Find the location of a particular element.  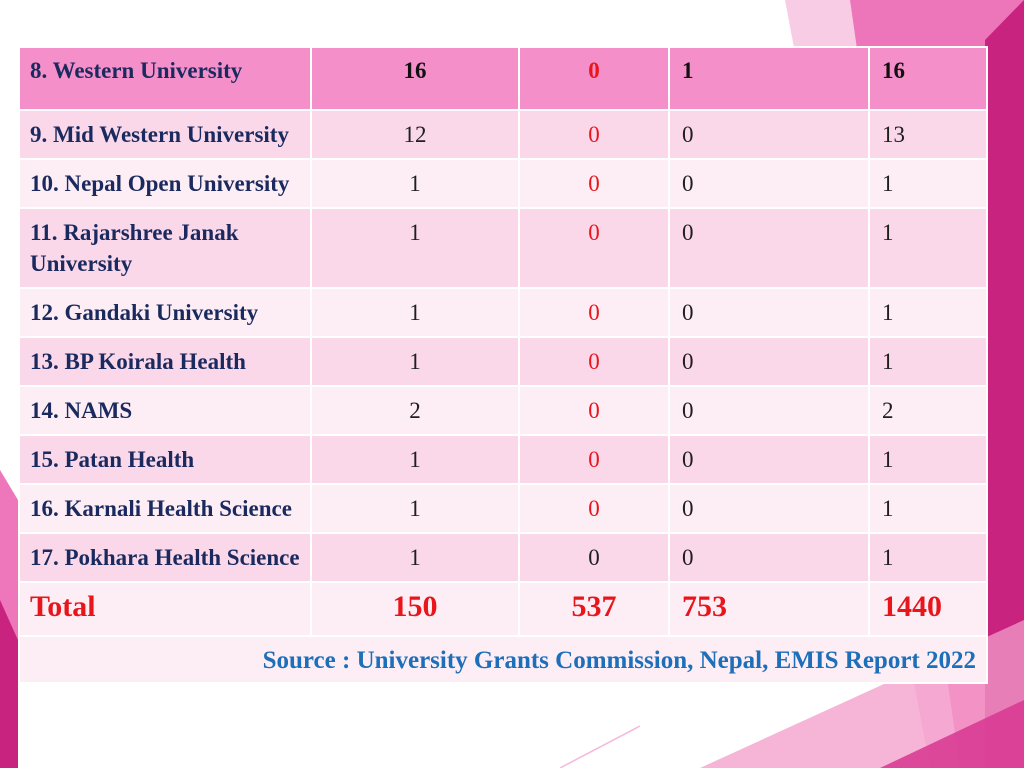

university-name-cell: 9. Mid Western University is located at coordinates (165, 134).